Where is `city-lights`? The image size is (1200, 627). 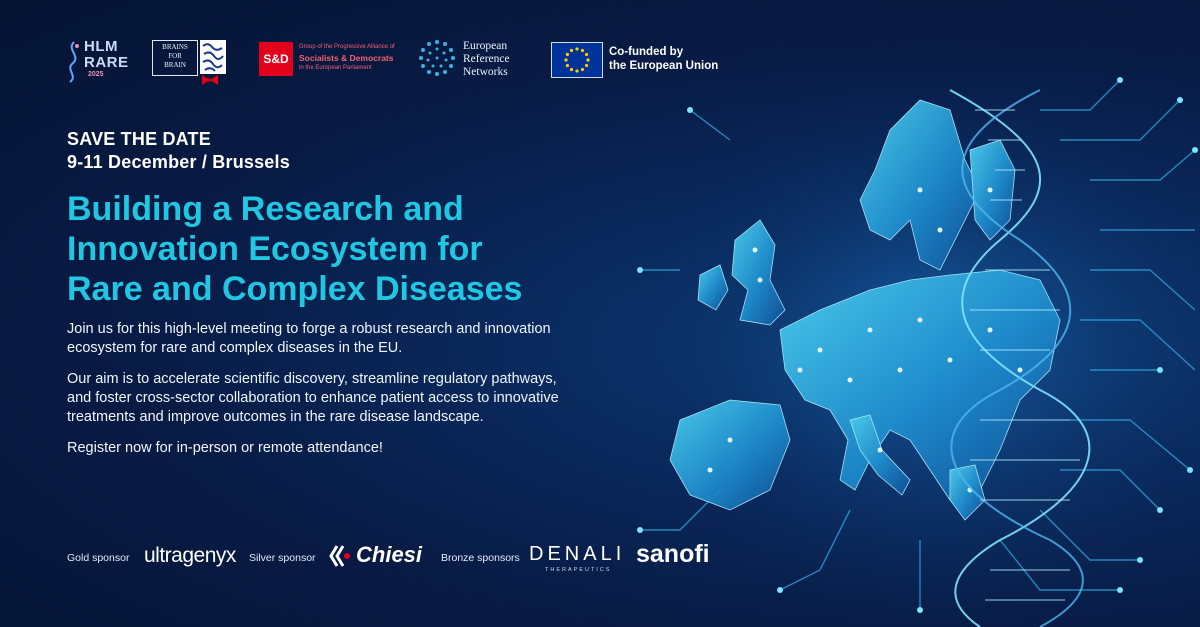
city-lights is located at coordinates (865, 340).